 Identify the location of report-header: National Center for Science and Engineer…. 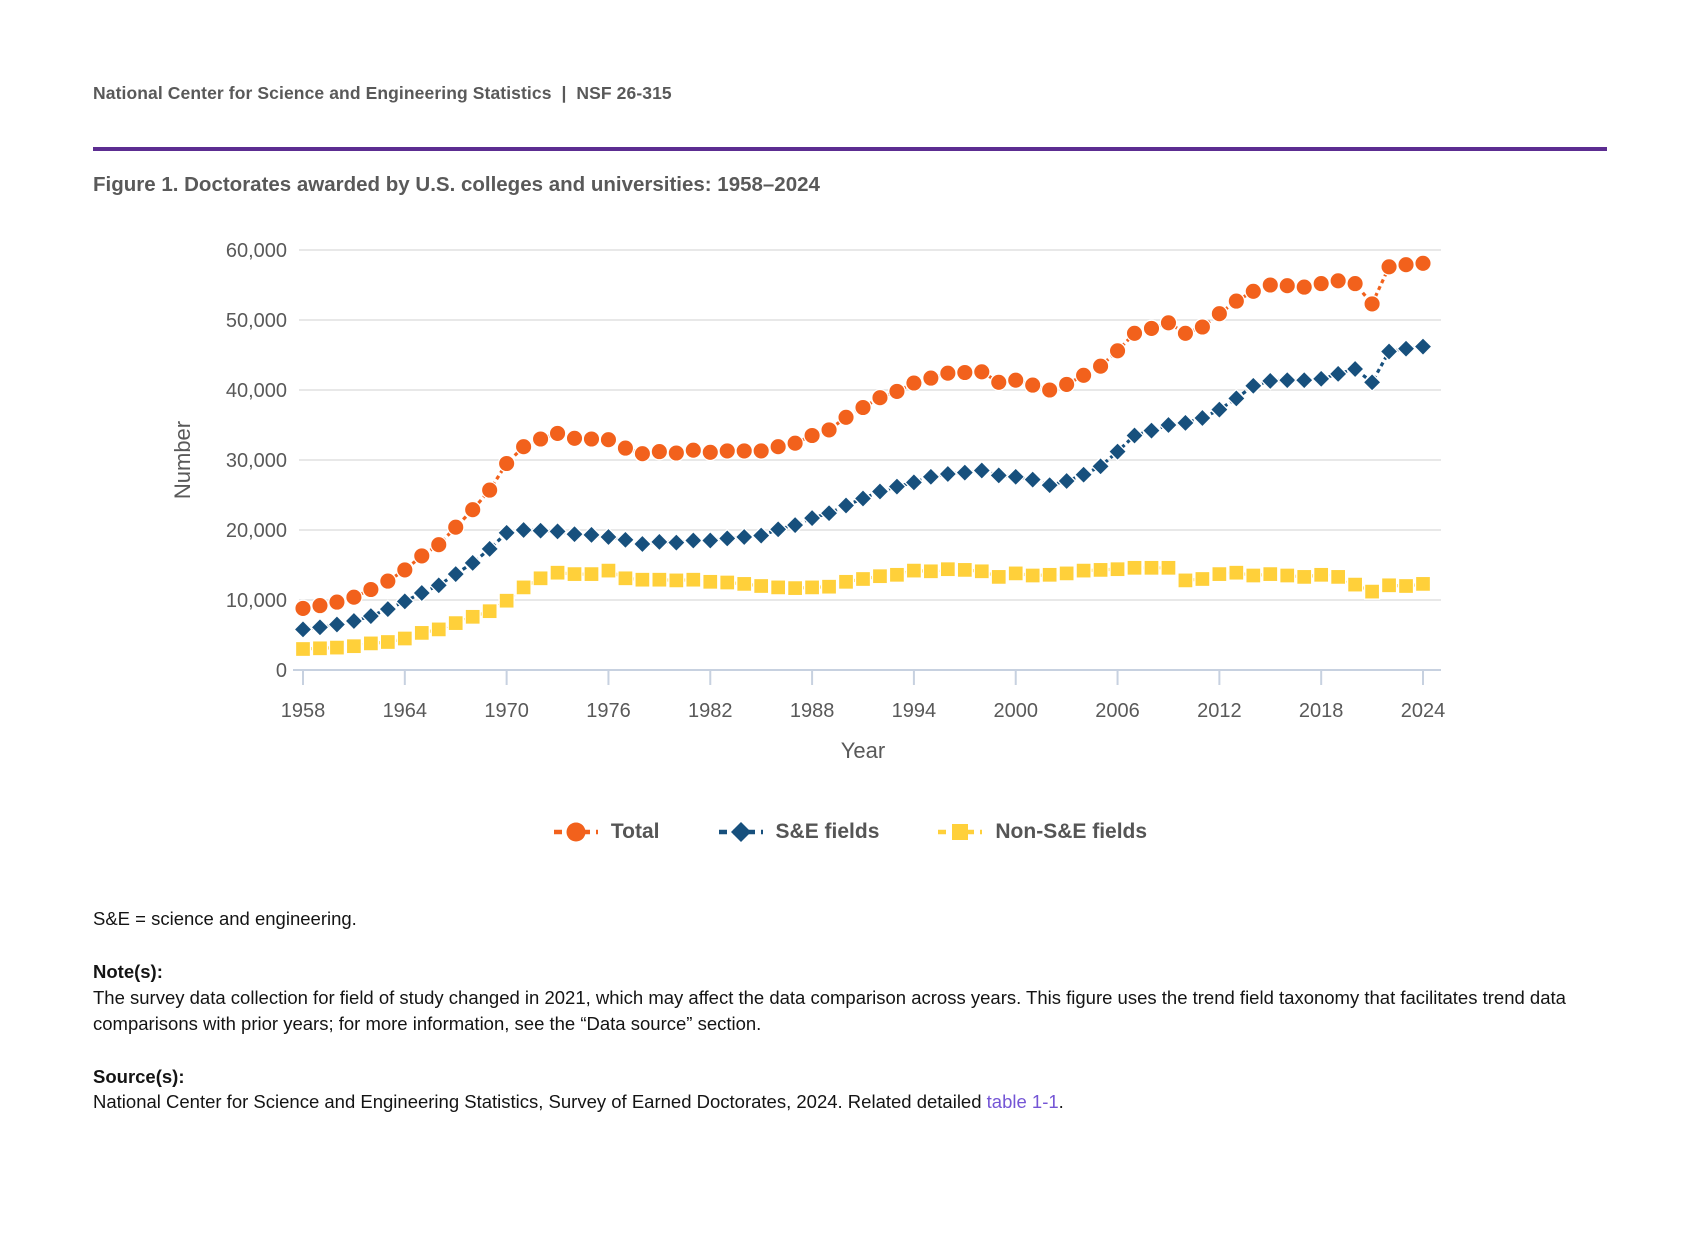
(382, 93).